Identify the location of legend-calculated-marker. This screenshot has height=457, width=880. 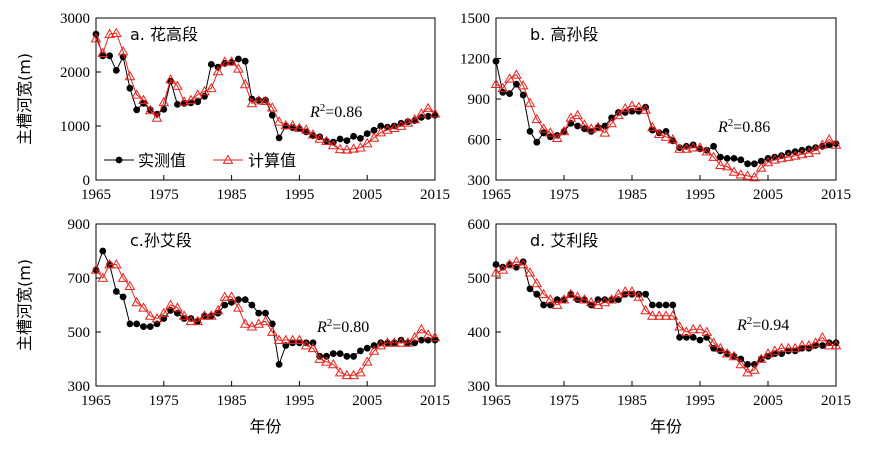
(228, 159).